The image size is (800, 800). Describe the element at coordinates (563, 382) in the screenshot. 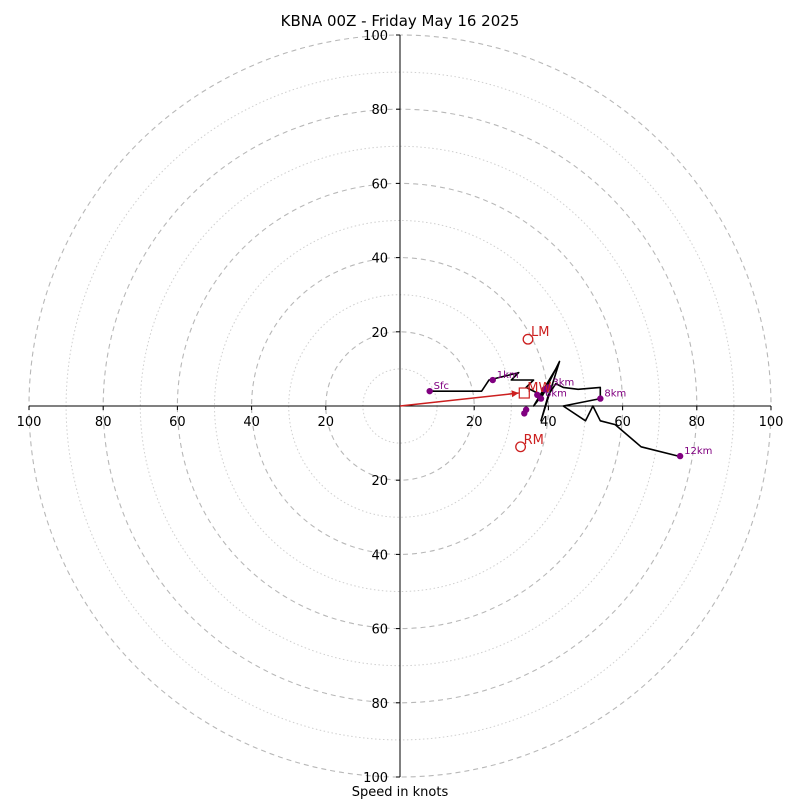

I see `height-marker-label: 3km` at that location.